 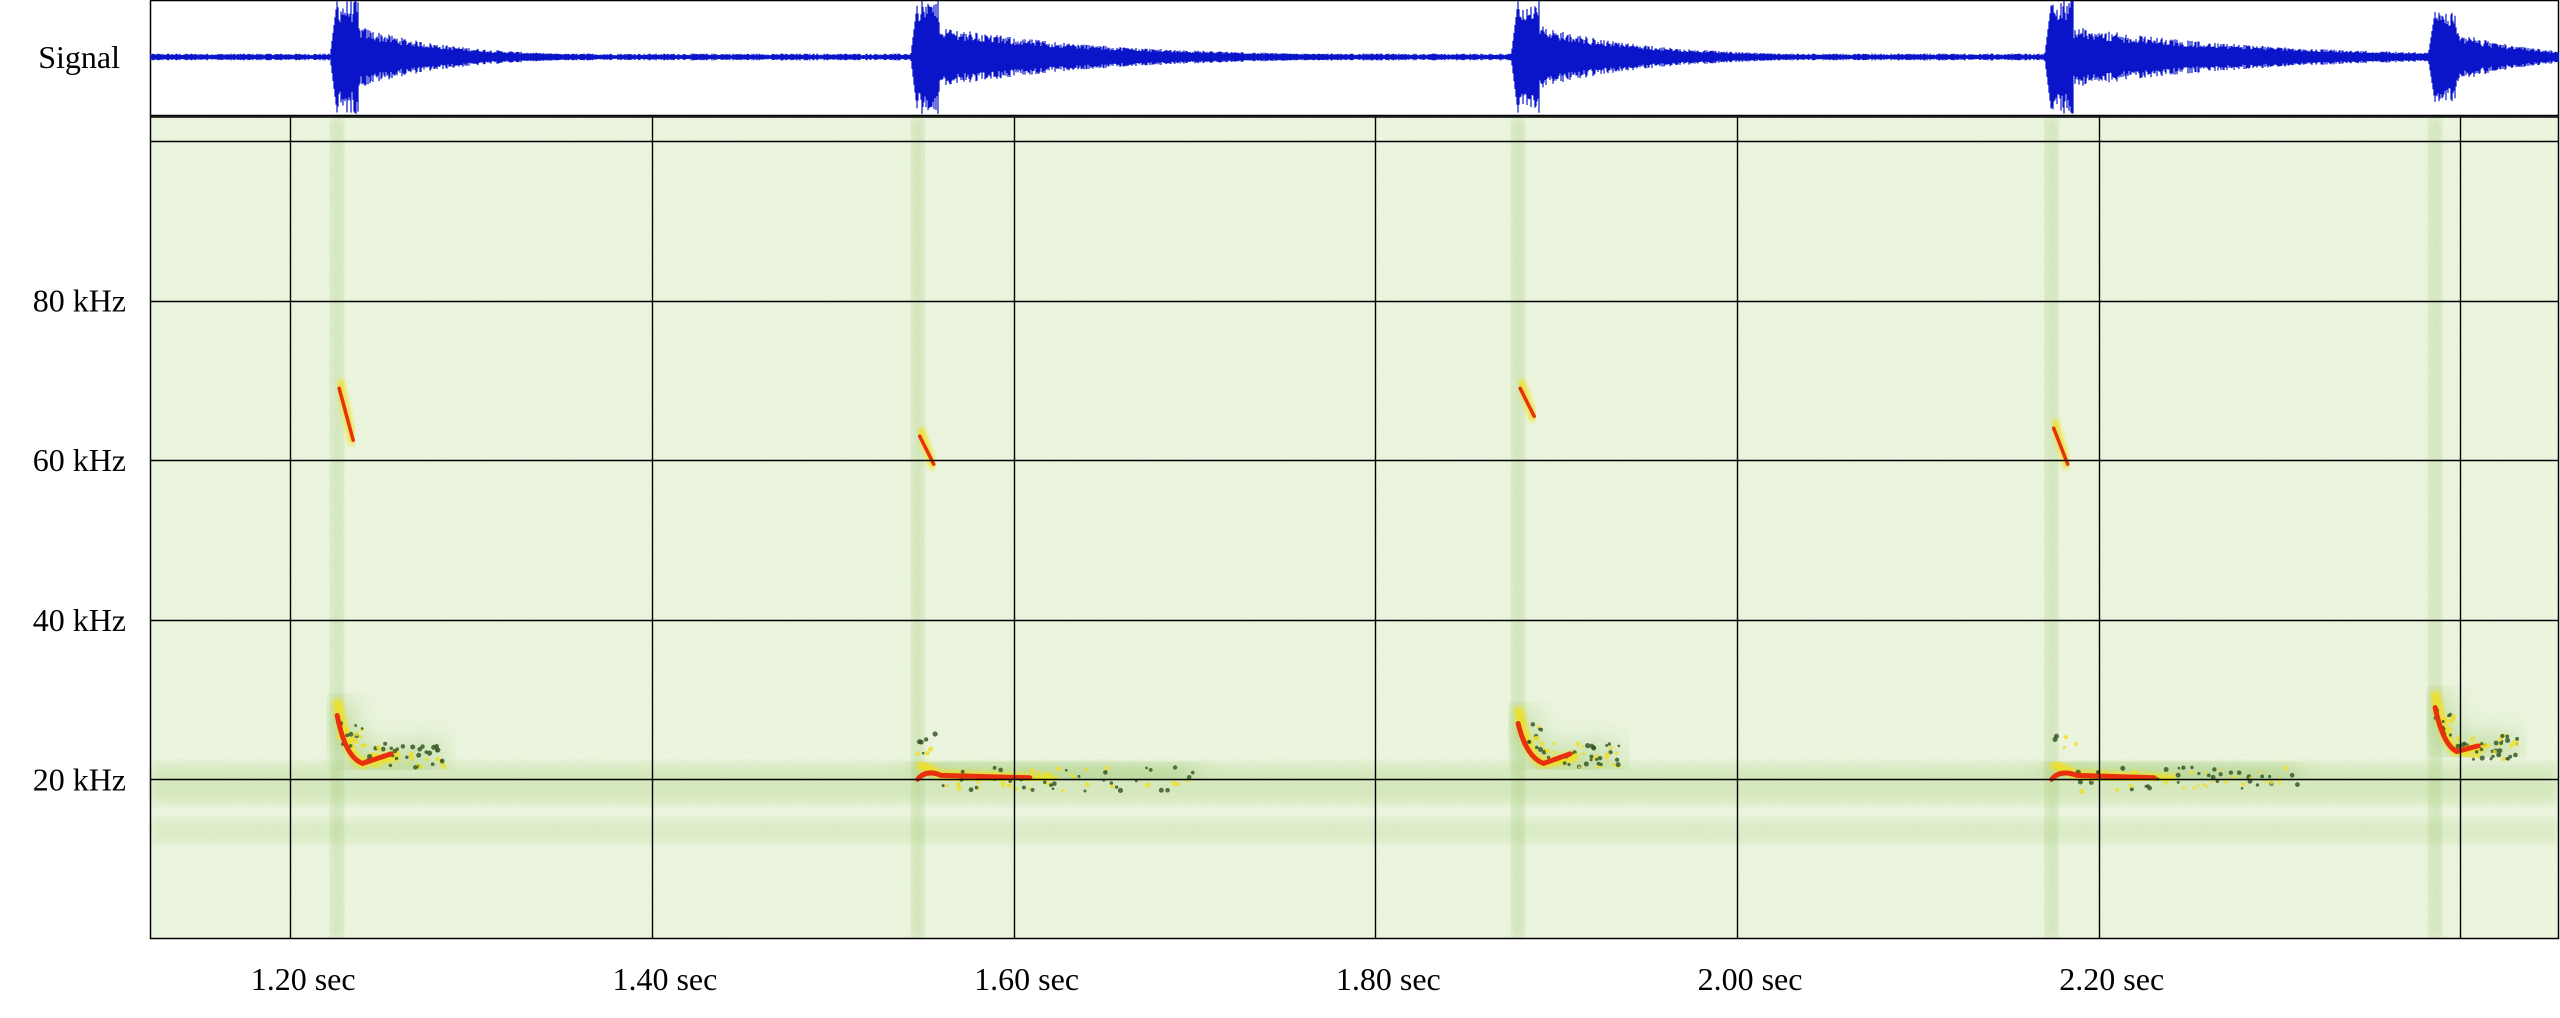 I want to click on waveform-ylabel: Signal, so click(x=79, y=57).